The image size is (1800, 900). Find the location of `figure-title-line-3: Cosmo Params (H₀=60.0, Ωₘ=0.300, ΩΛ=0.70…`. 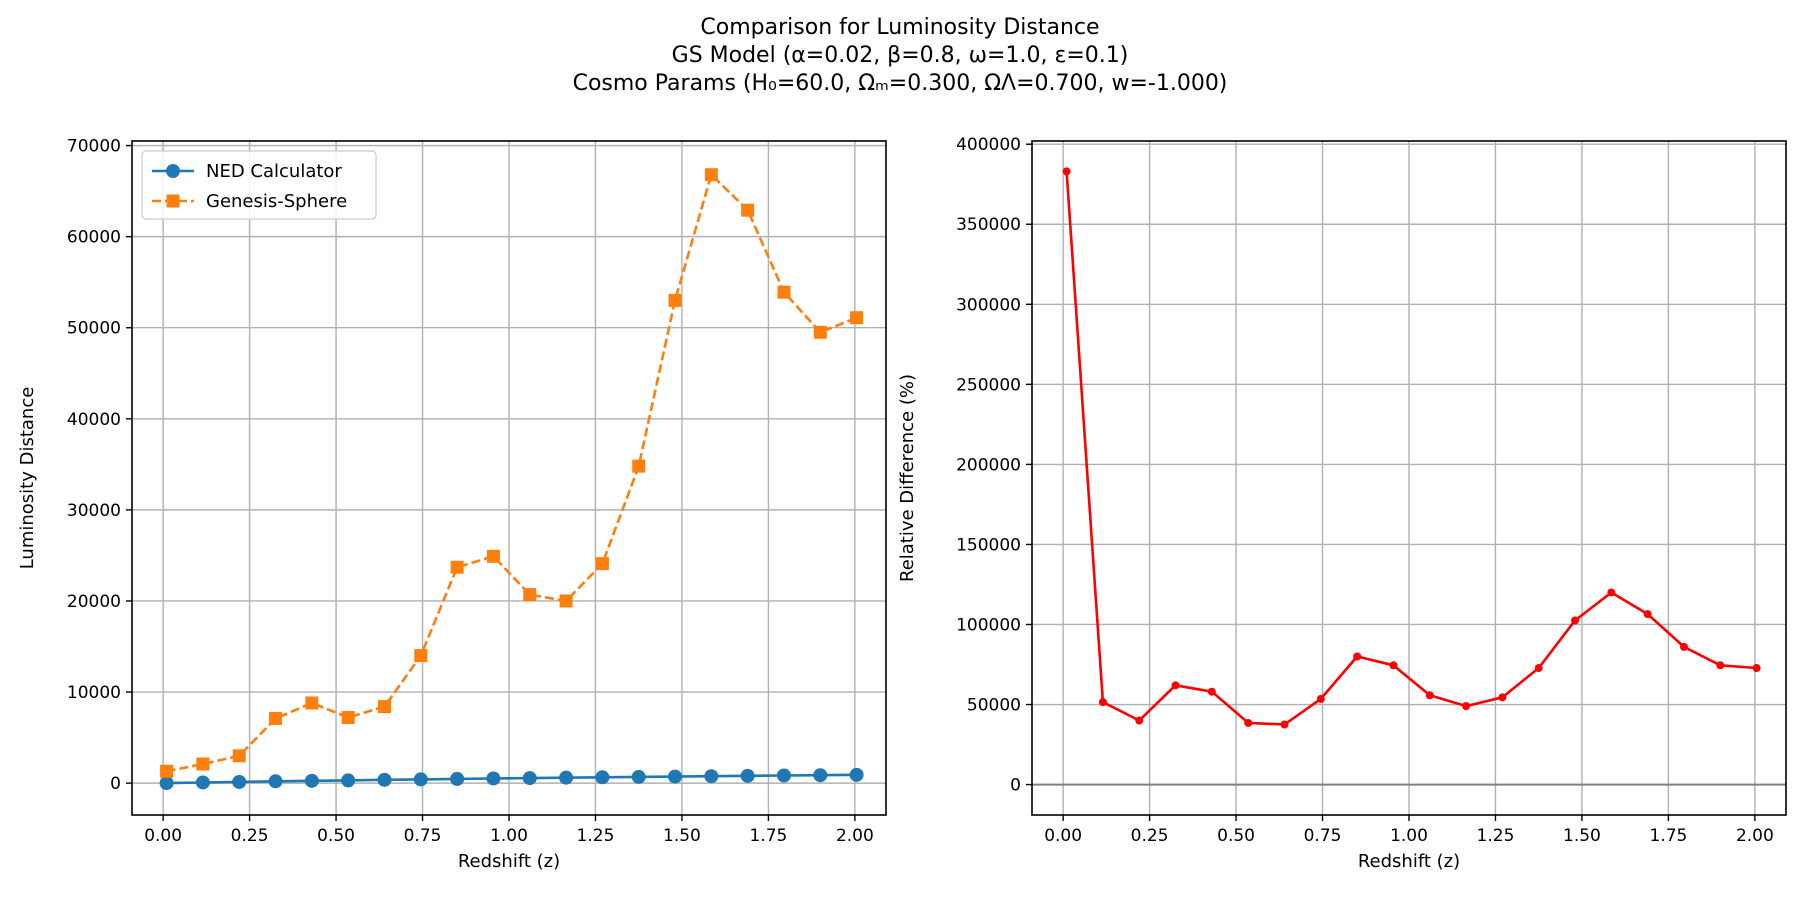

figure-title-line-3: Cosmo Params (H₀=60.0, Ωₘ=0.300, ΩΛ=0.70… is located at coordinates (900, 83).